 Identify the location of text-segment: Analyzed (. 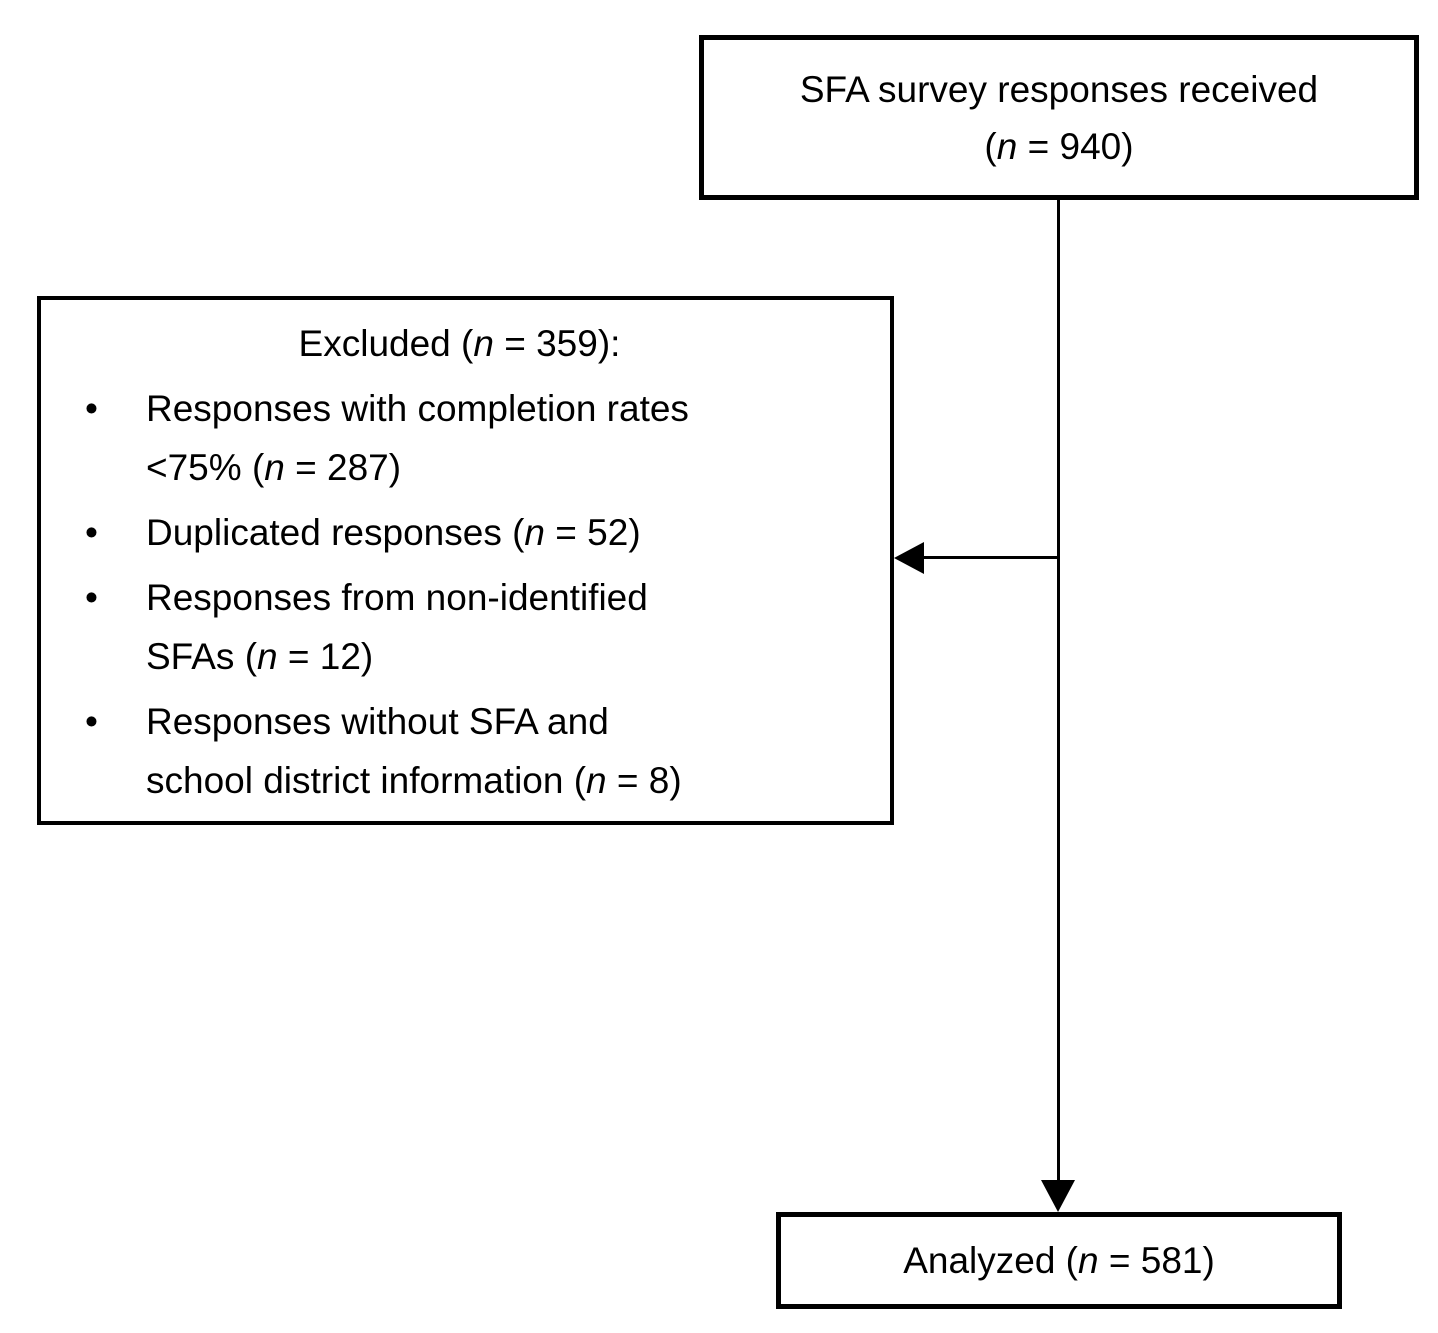
(990, 1260).